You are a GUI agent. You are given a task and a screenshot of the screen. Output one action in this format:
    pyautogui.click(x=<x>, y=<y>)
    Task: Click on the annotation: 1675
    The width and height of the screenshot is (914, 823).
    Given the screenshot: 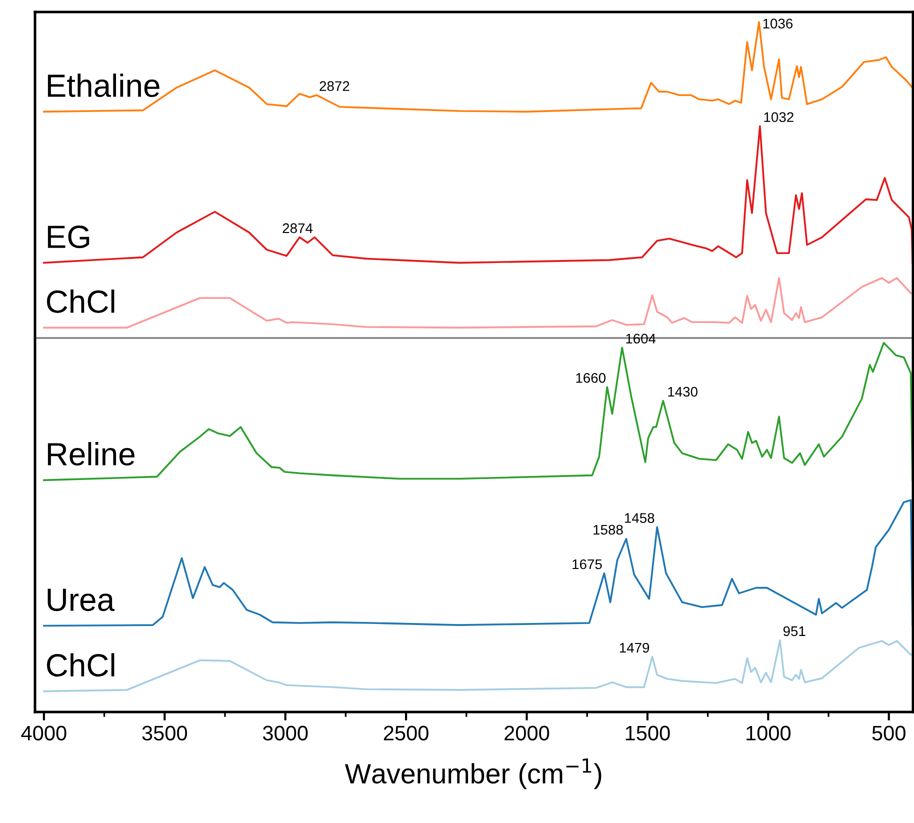 What is the action you would take?
    pyautogui.click(x=587, y=564)
    